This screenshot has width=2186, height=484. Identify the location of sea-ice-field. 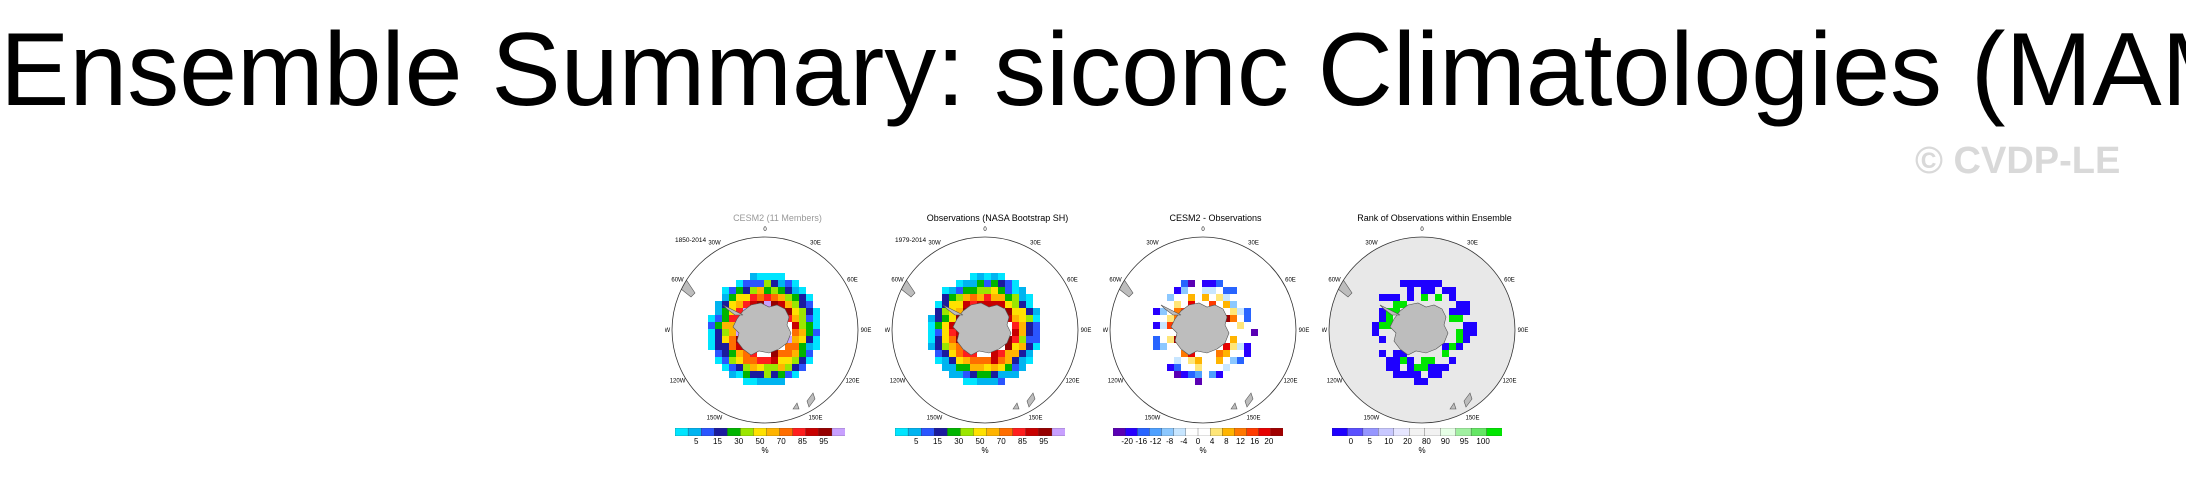
(1185, 342).